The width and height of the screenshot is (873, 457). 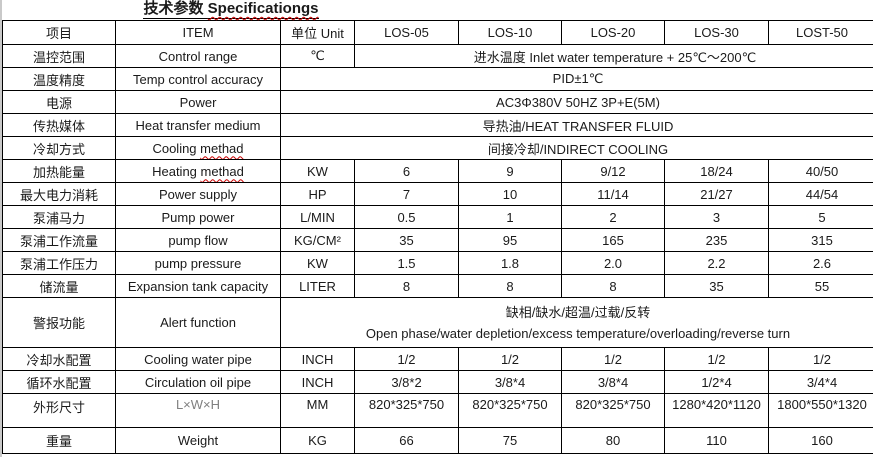 I want to click on cell-en: Pump power, so click(x=198, y=217).